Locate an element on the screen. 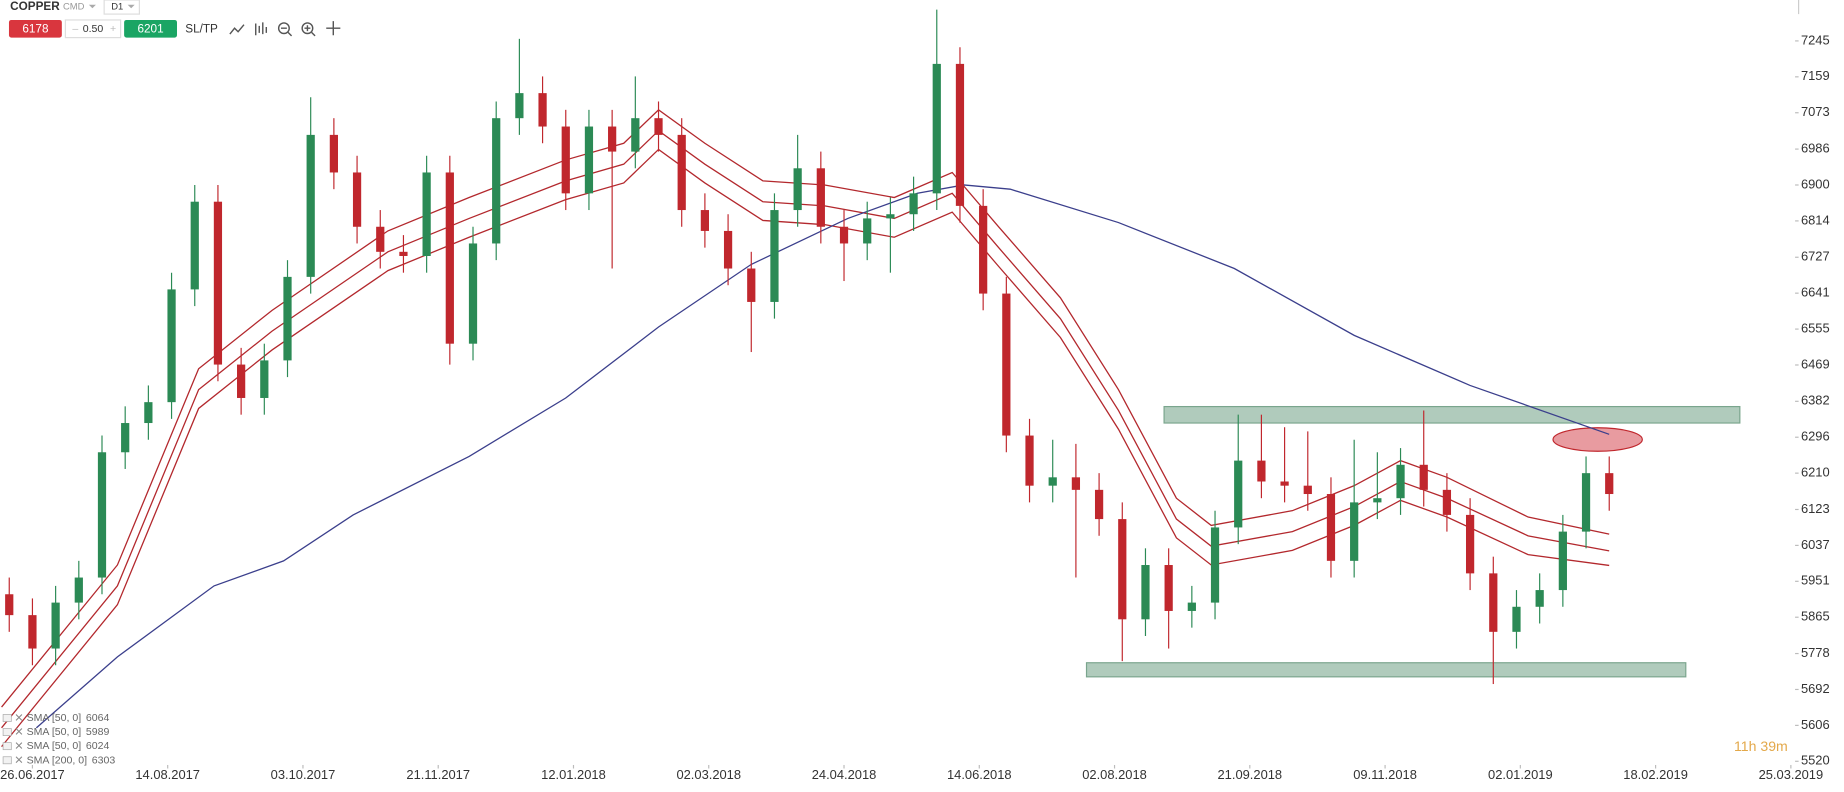 This screenshot has width=1844, height=792. x-tick-label: 02.01.2019 is located at coordinates (1520, 774).